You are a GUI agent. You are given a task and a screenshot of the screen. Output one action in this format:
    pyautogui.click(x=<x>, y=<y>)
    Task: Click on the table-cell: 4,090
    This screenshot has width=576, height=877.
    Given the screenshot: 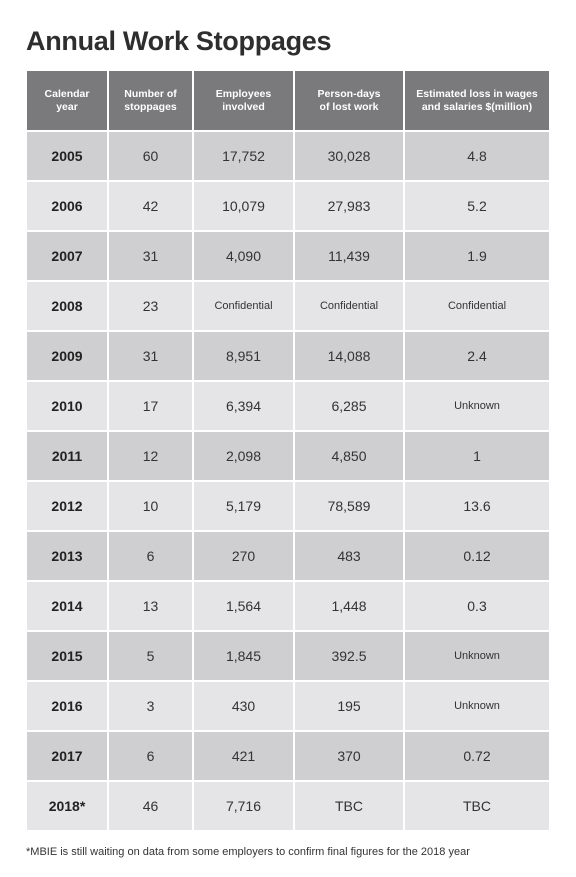 What is the action you would take?
    pyautogui.click(x=243, y=256)
    